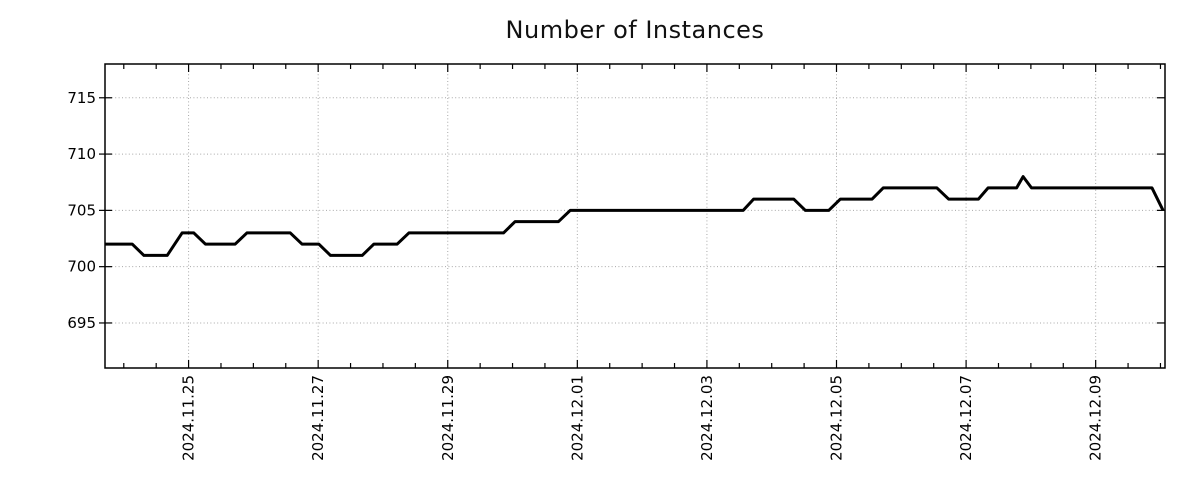 Image resolution: width=1200 pixels, height=500 pixels. What do you see at coordinates (966, 418) in the screenshot?
I see `x-tick-label: 2024.12.07` at bounding box center [966, 418].